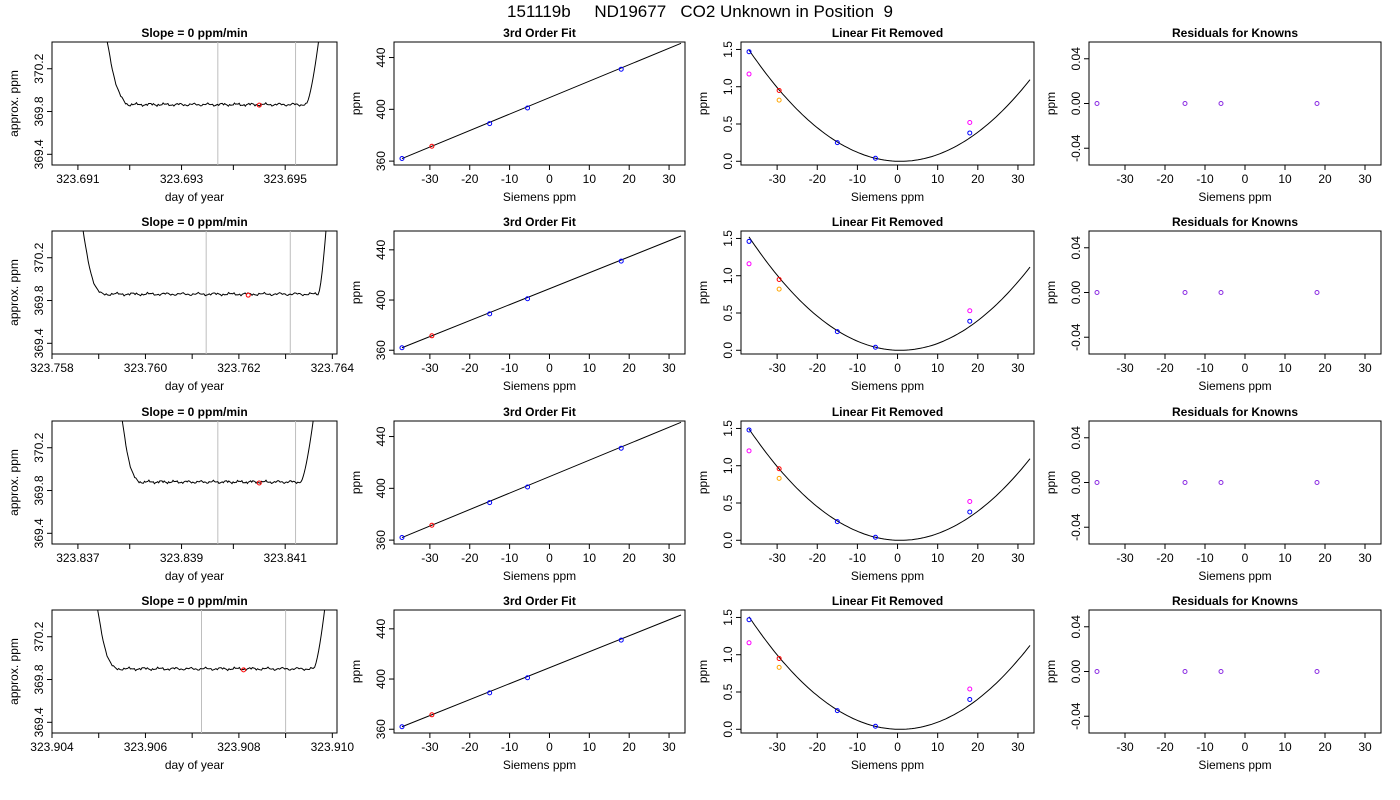 Image resolution: width=1400 pixels, height=800 pixels. I want to click on x-tick-label: 323.906, so click(146, 747).